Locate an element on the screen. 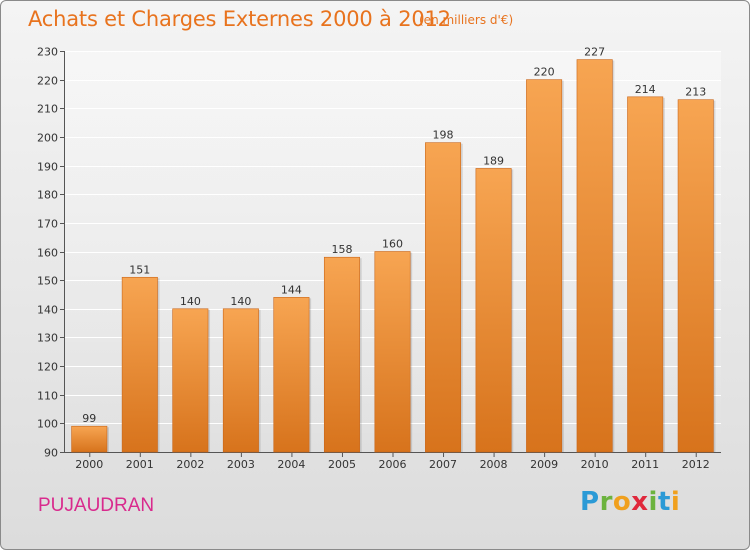 The image size is (750, 550). value-label: 214 is located at coordinates (645, 89).